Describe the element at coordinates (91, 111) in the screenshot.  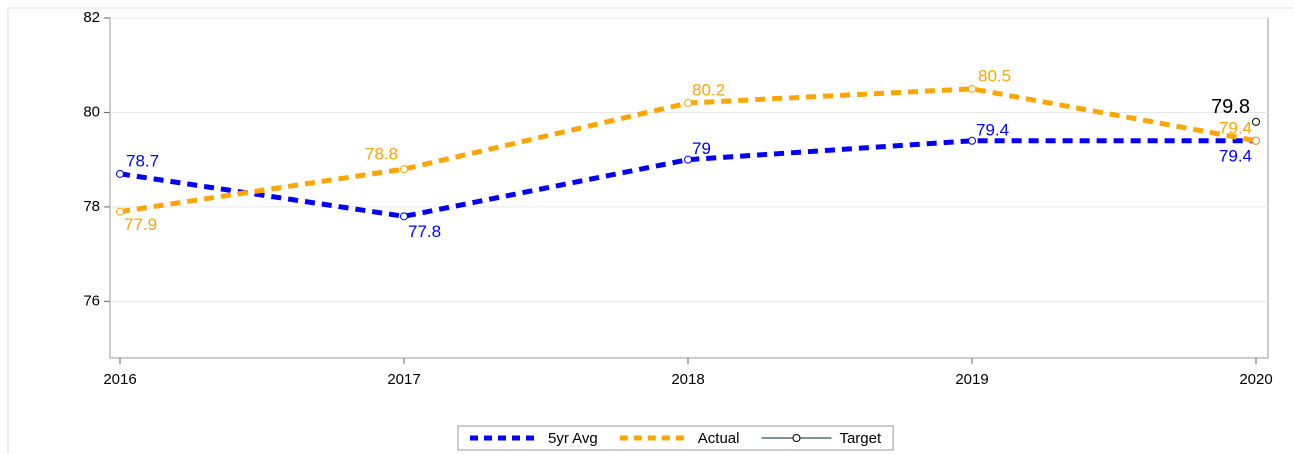
I see `y-tick-label: 80` at that location.